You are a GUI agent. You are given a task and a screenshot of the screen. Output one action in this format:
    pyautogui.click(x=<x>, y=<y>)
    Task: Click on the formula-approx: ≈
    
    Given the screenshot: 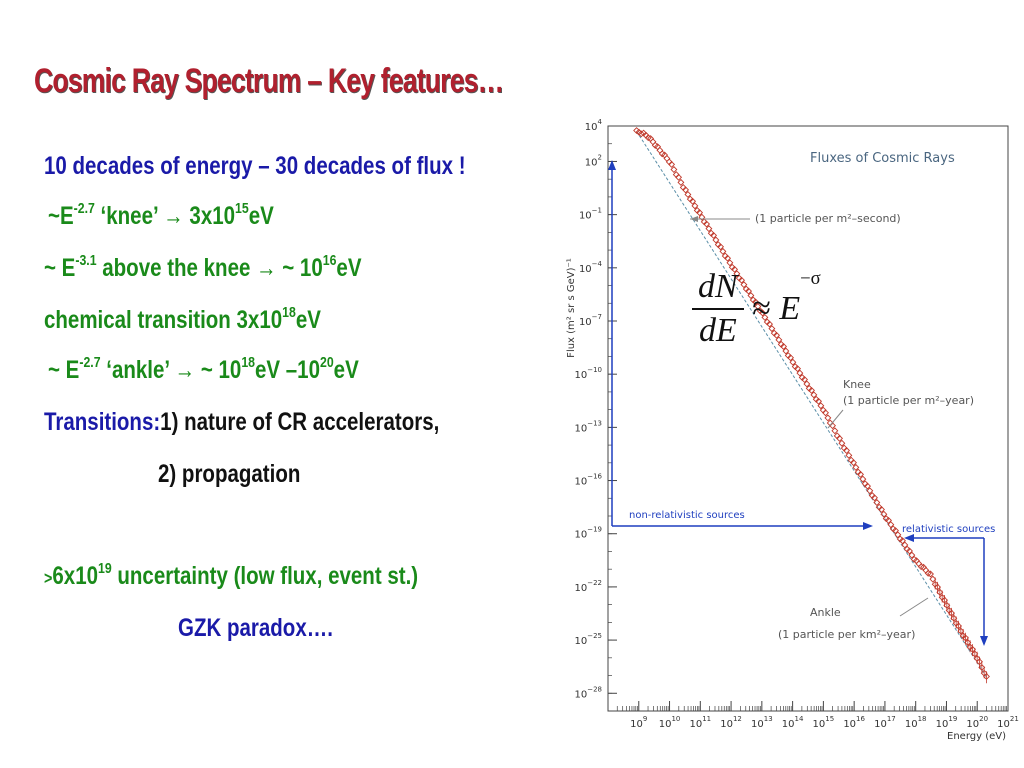 What is the action you would take?
    pyautogui.click(x=761, y=308)
    